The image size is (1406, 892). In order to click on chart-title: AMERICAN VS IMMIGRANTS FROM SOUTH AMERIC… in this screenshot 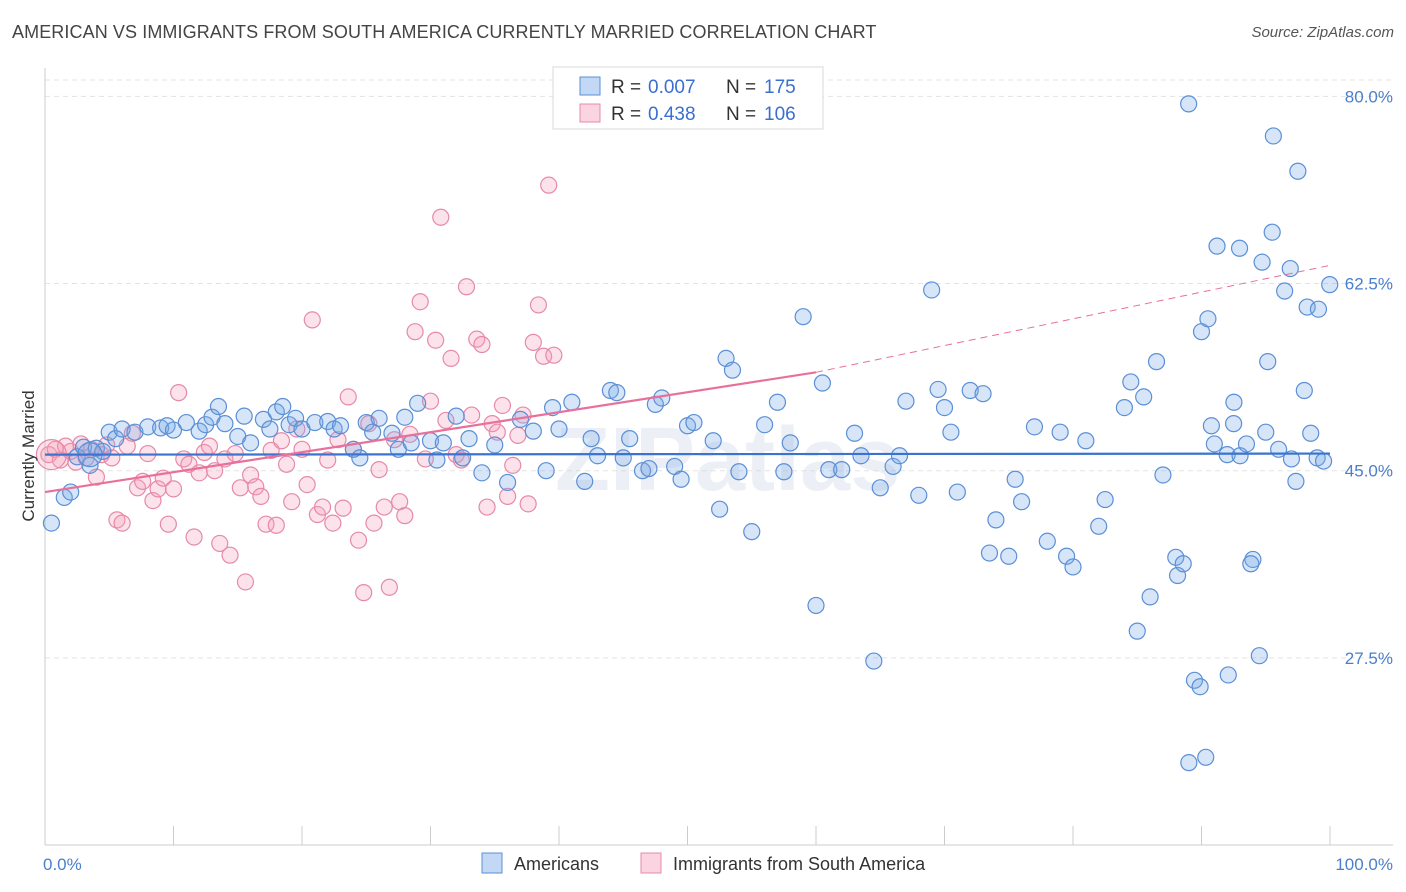, I will do `click(444, 32)`.